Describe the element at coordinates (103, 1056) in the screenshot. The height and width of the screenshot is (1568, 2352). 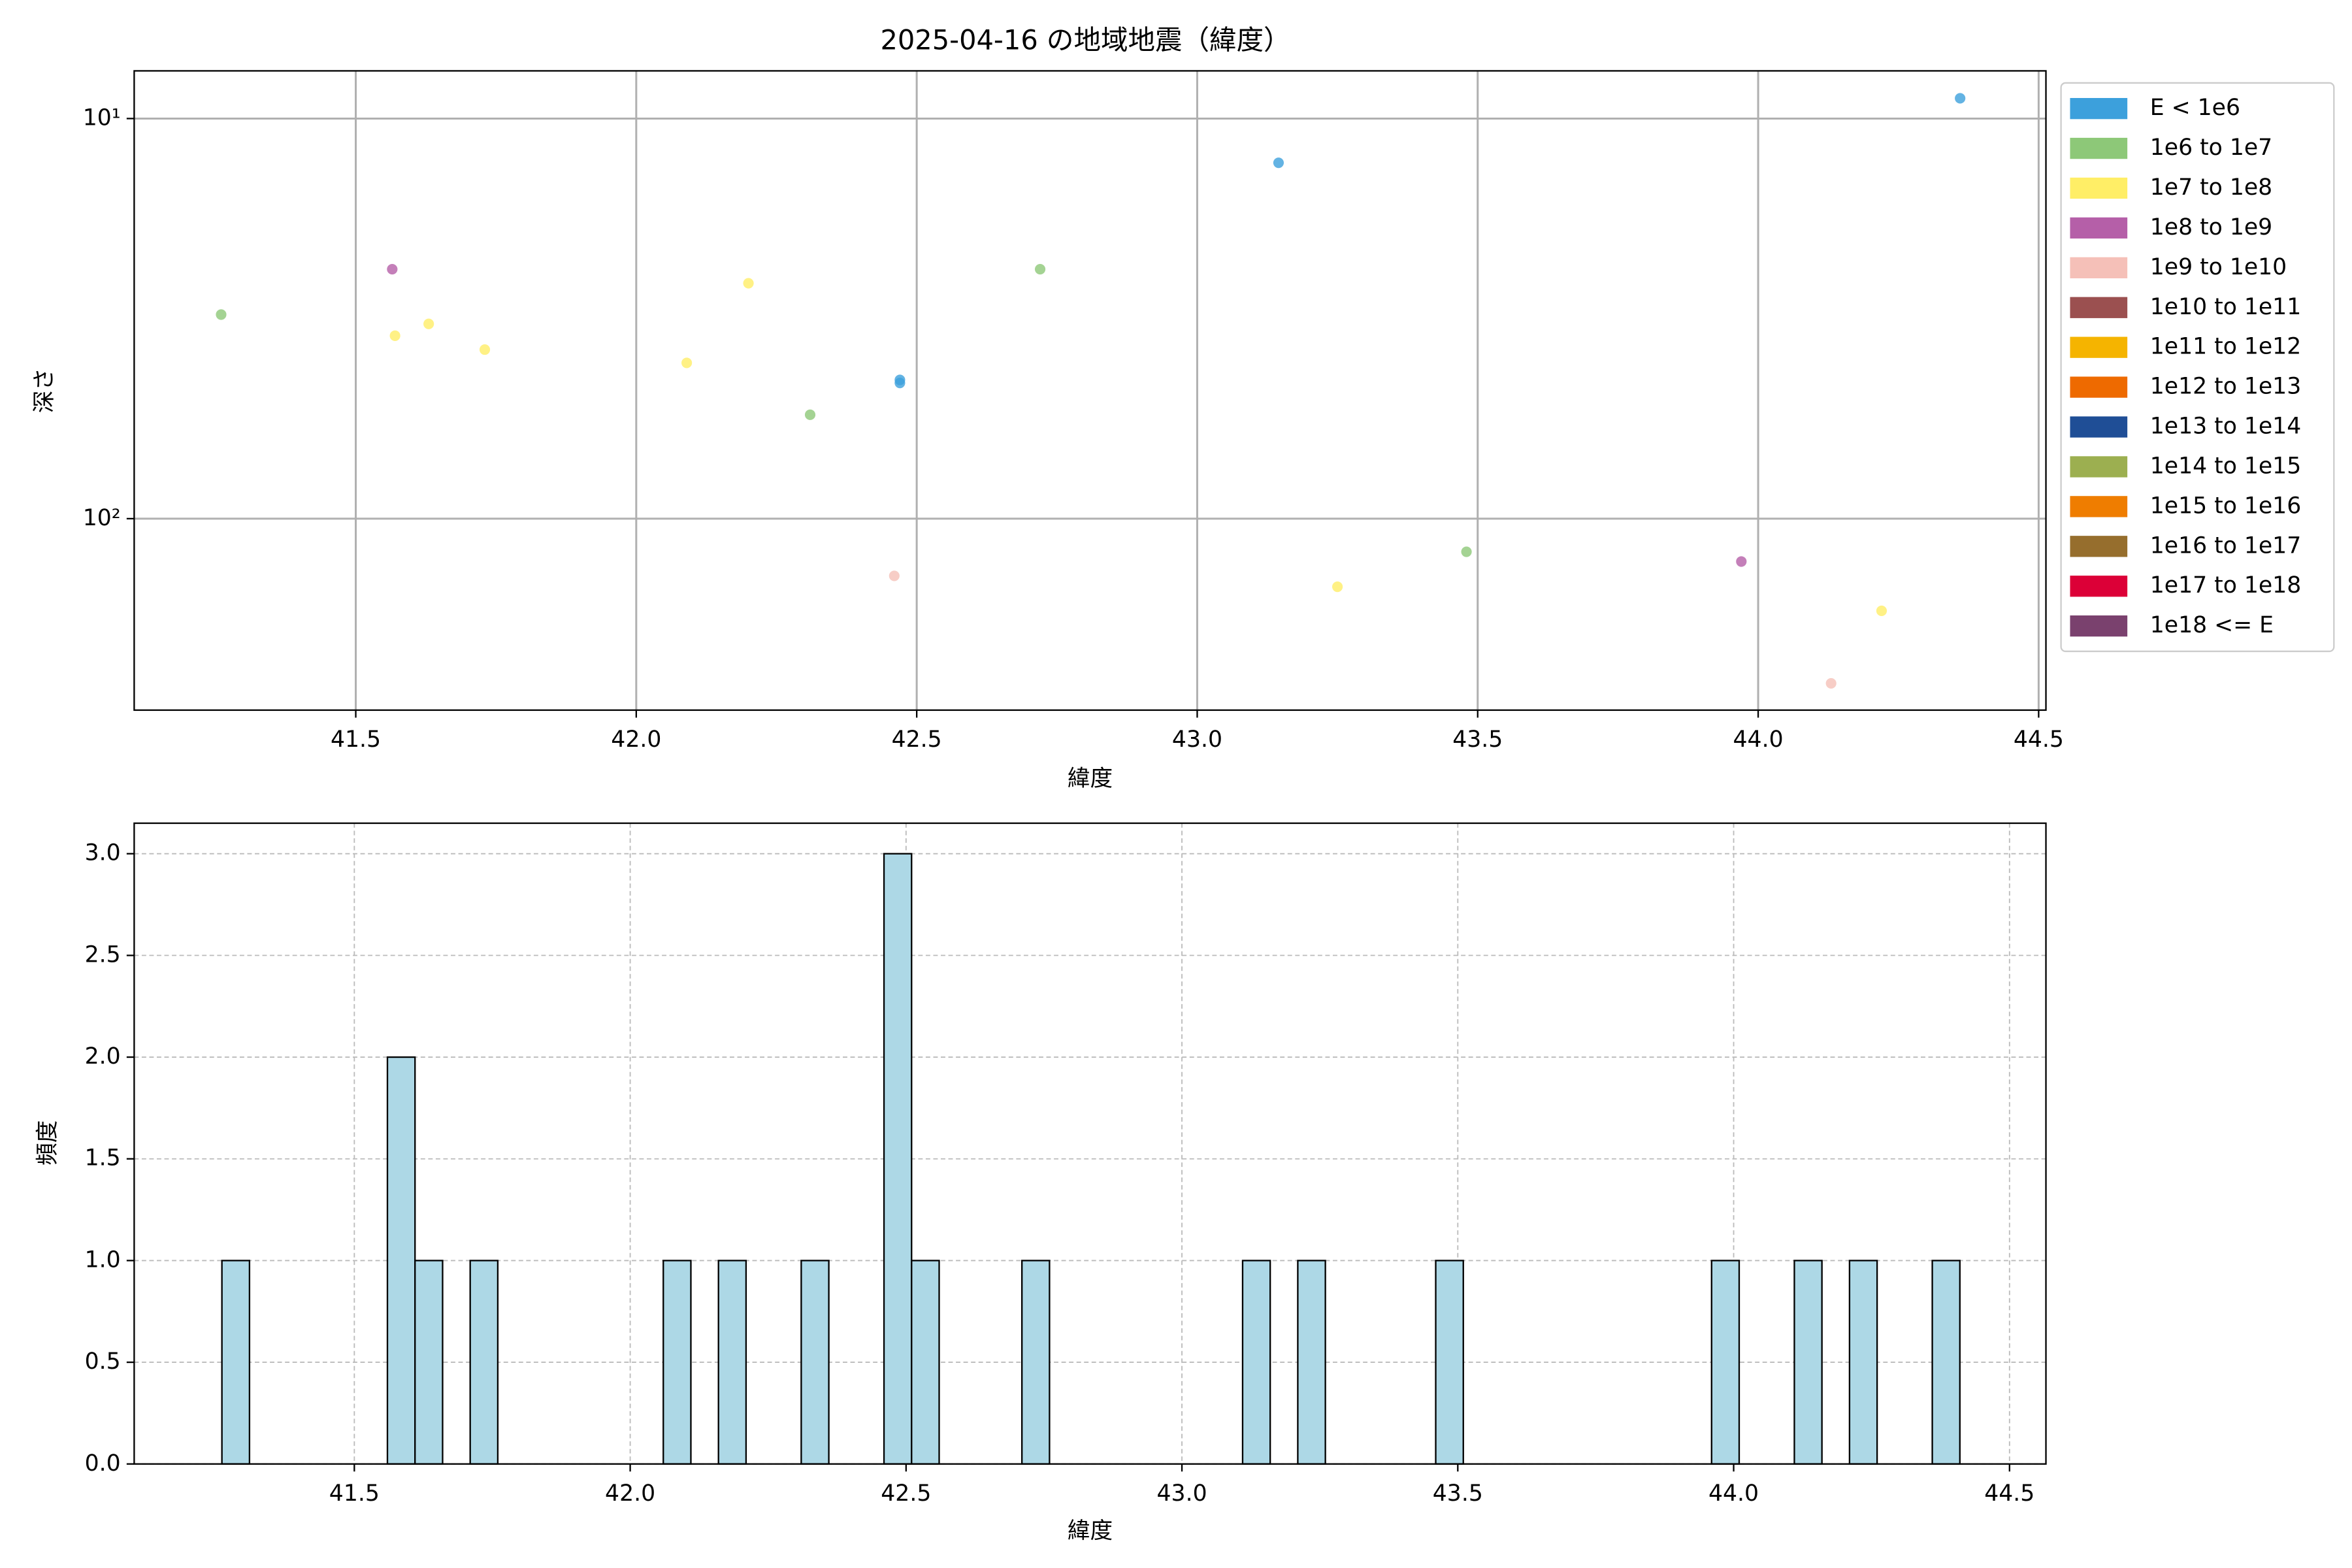
I see `y-tick-label: 2.0` at that location.